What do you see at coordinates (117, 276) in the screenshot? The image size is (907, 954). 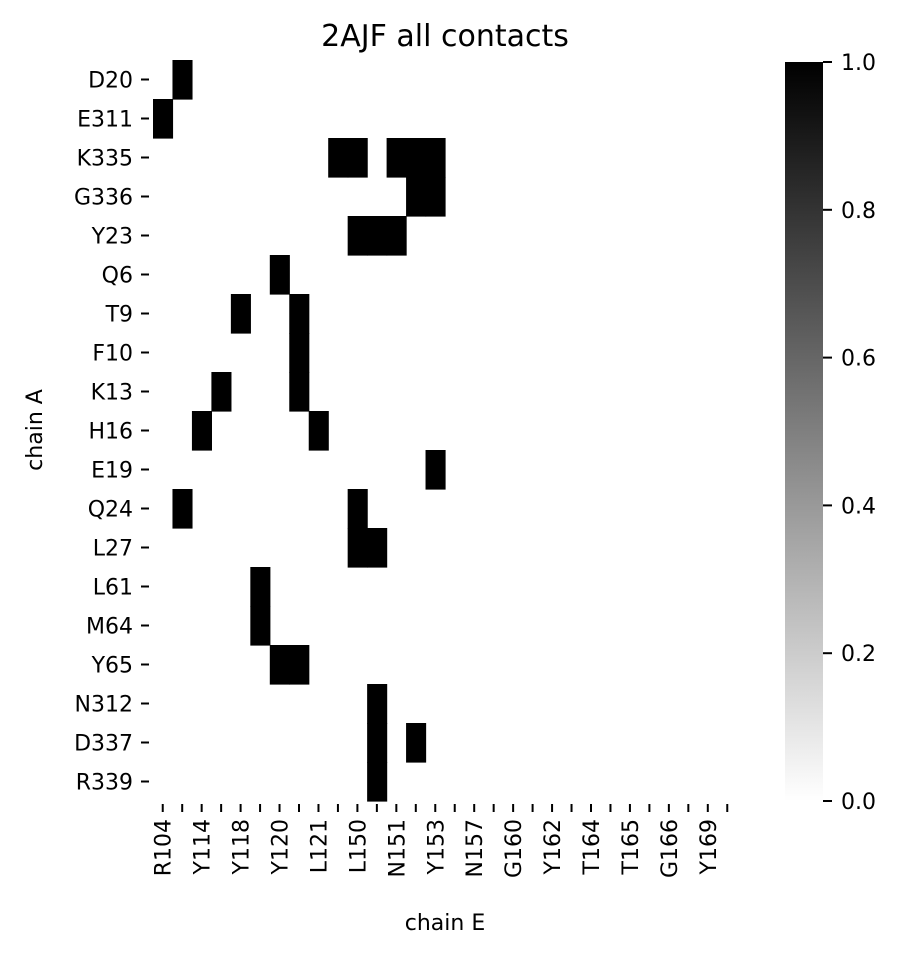 I see `y-tick-label: Q6` at bounding box center [117, 276].